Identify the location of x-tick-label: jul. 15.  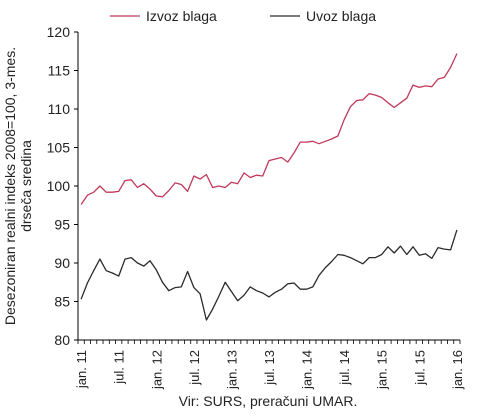
(419, 368).